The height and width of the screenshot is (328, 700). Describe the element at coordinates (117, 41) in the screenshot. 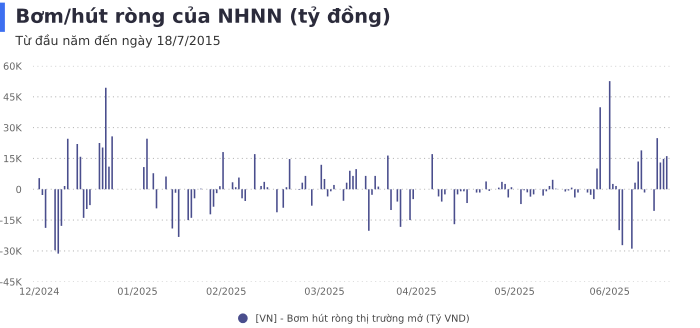

I see `chart-subtitle: Từ đầu năm đến ngày 18/7/2015` at that location.